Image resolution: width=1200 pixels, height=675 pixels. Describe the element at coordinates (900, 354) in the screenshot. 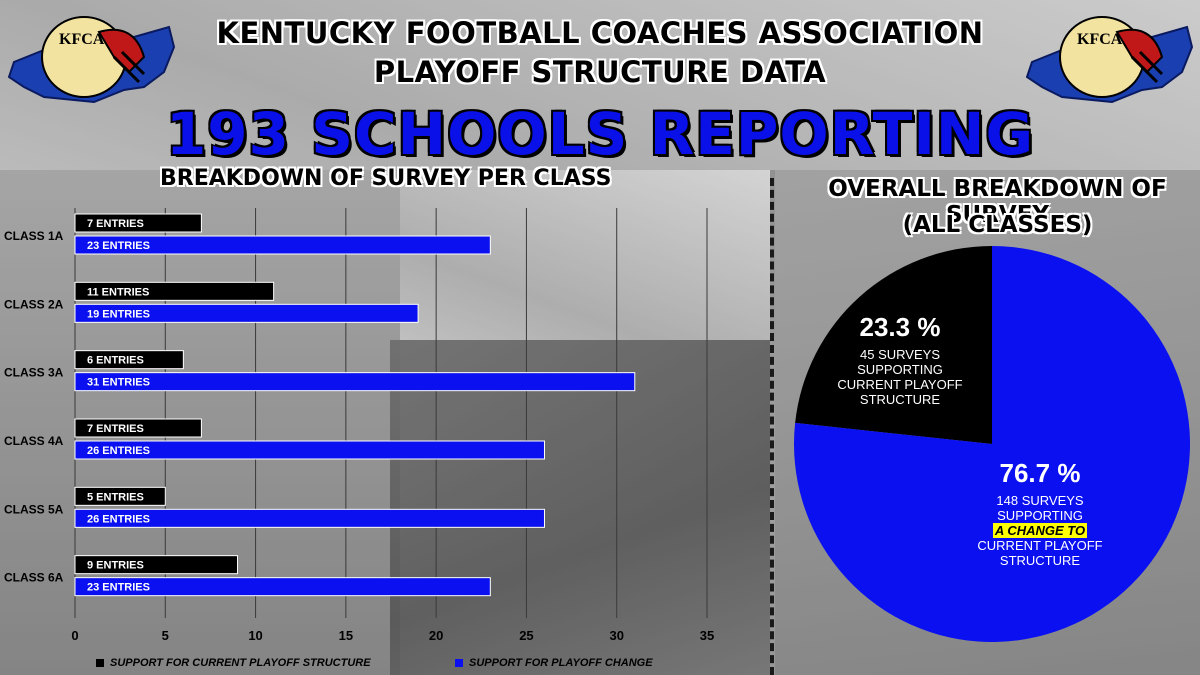

I see `pie-current-count: 45 SURVEYS` at that location.